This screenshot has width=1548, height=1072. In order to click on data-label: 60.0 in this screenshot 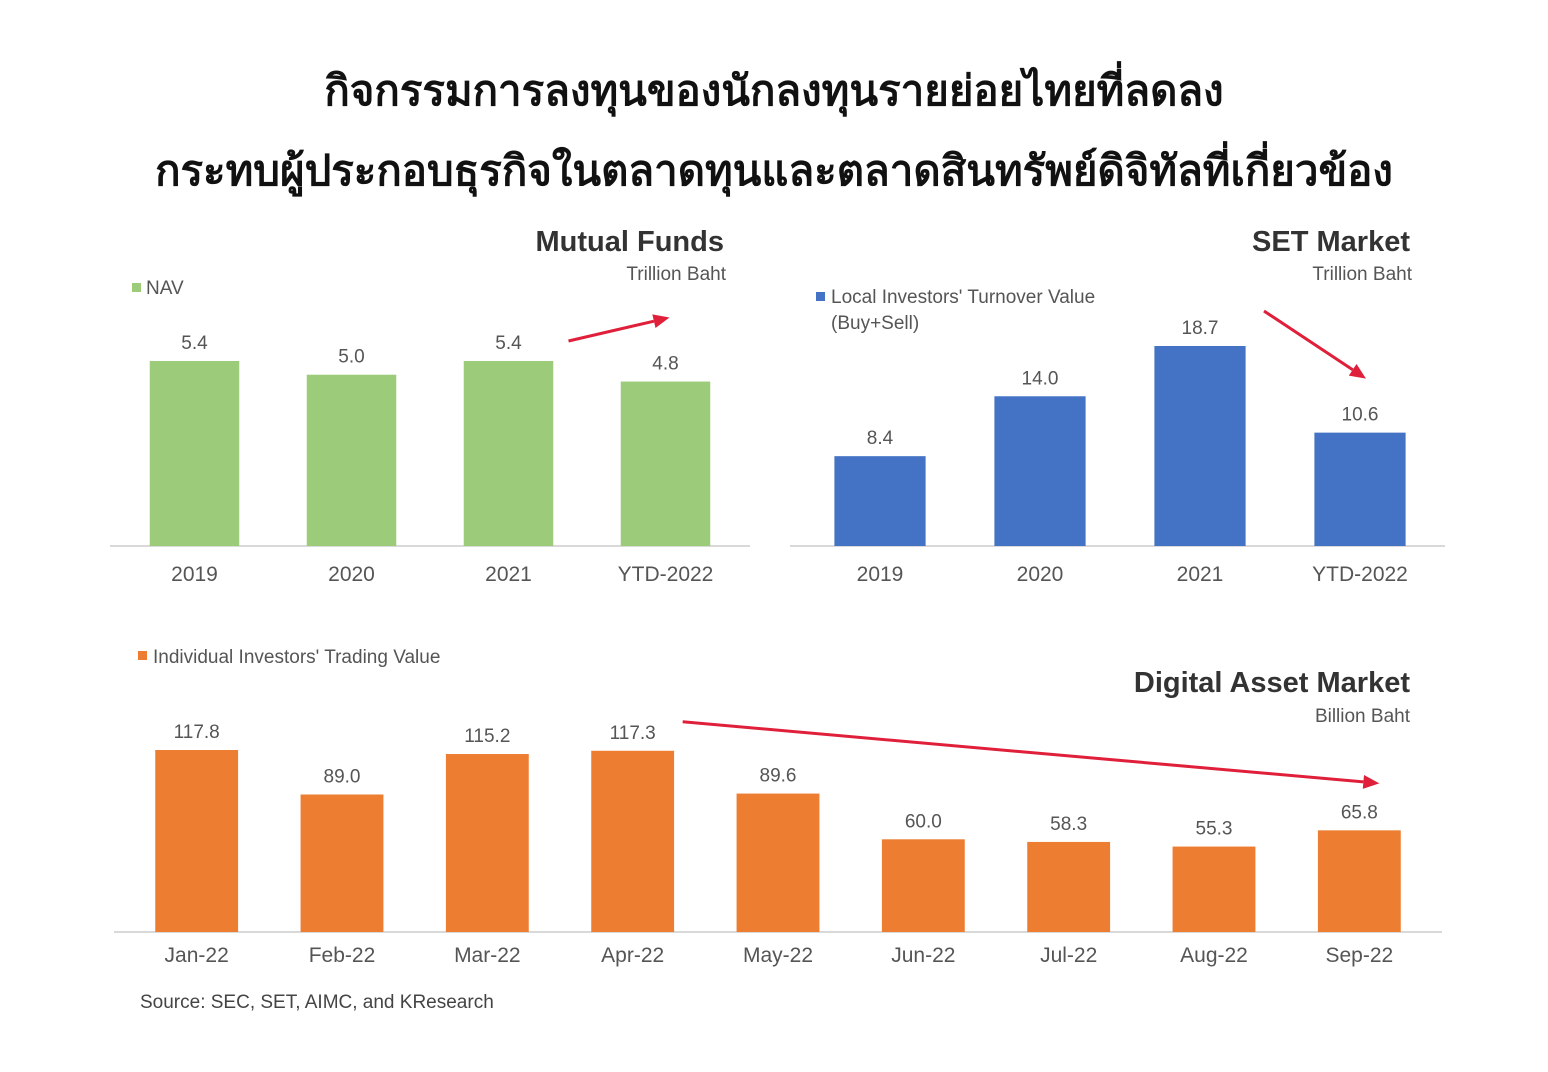, I will do `click(923, 821)`.